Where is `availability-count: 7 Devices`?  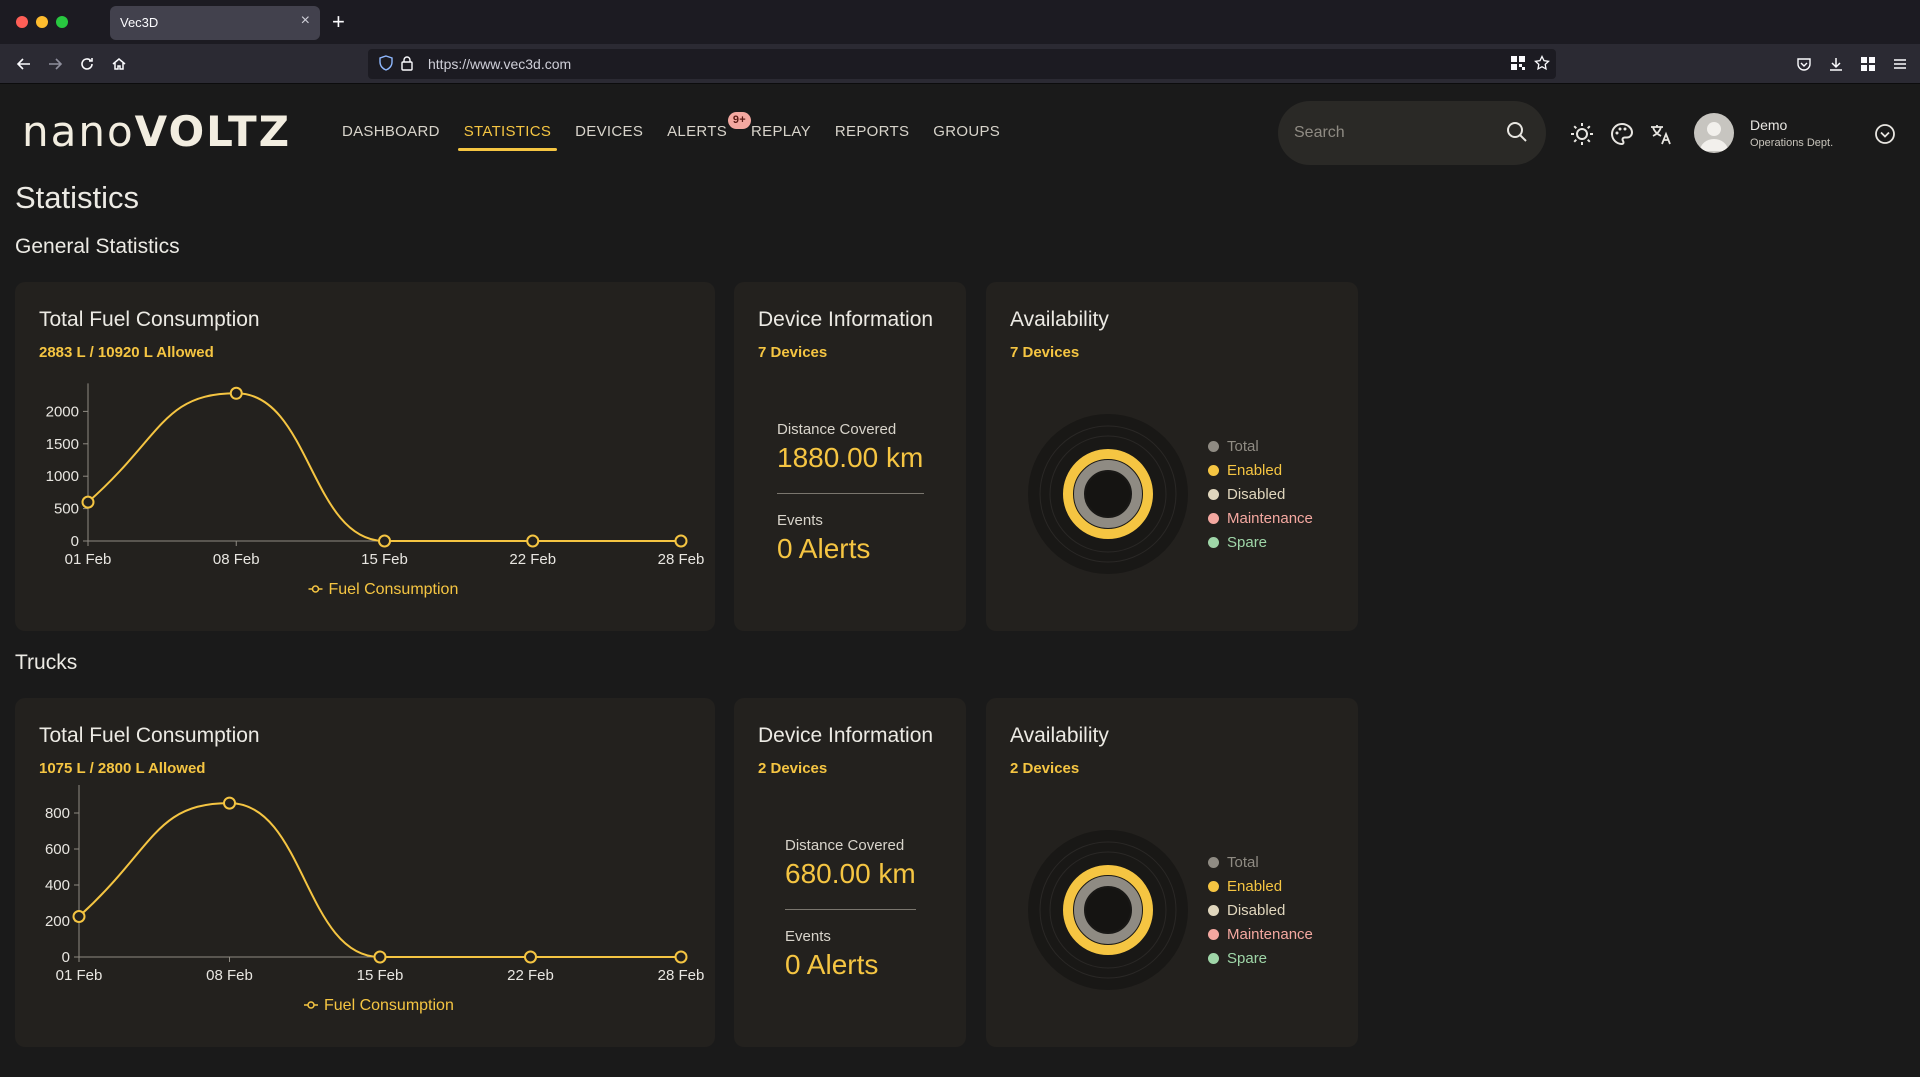 availability-count: 7 Devices is located at coordinates (1045, 352).